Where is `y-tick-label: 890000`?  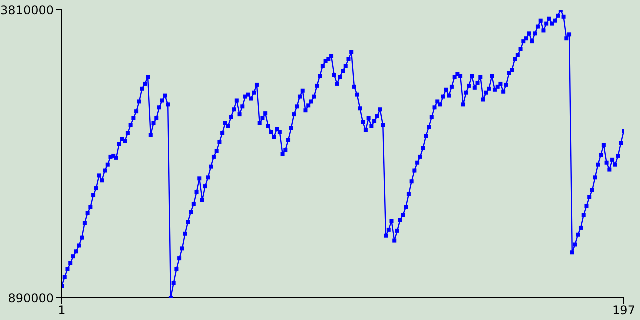 y-tick-label: 890000 is located at coordinates (31, 298).